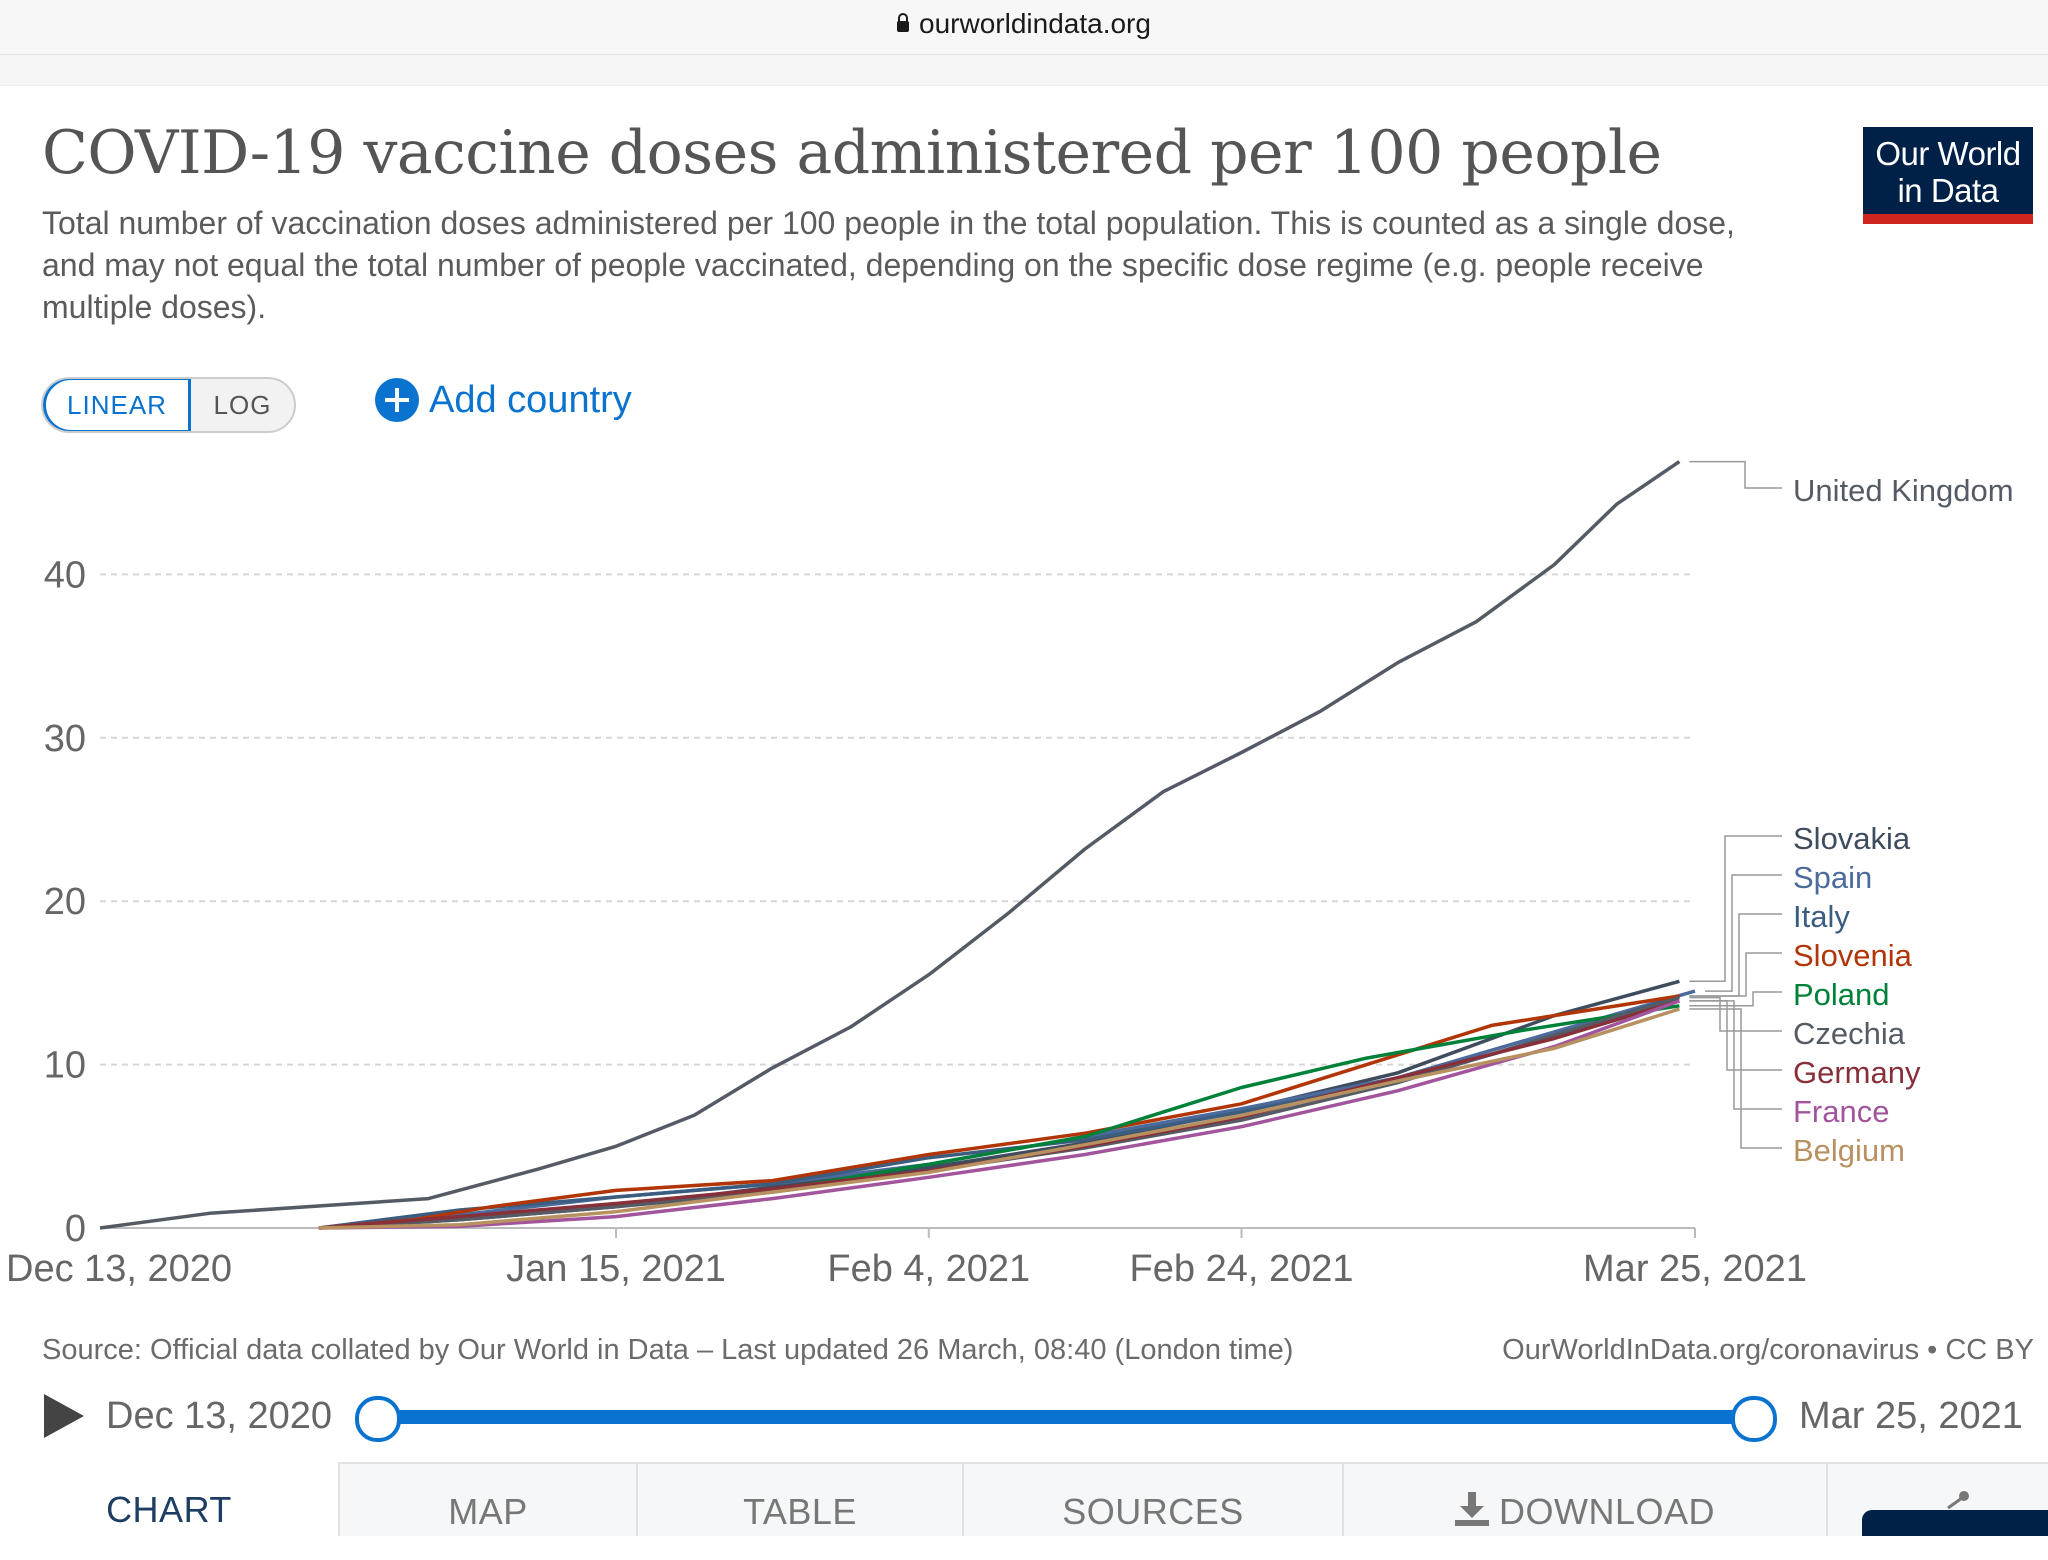 The width and height of the screenshot is (2048, 1560). I want to click on add-country-label: Add country, so click(530, 399).